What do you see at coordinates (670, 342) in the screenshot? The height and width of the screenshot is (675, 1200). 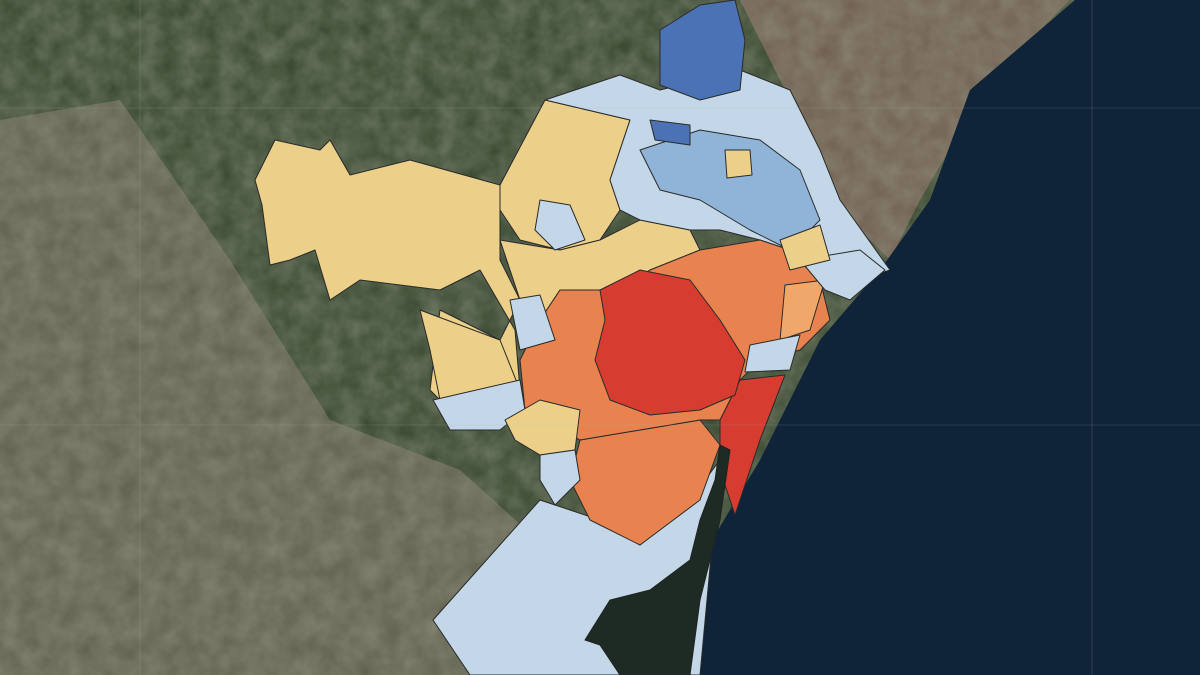 I see `region-eixample-core` at bounding box center [670, 342].